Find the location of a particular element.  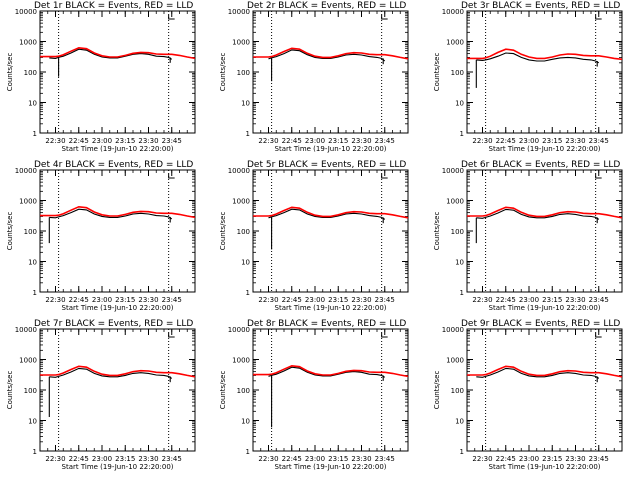

panel-title: Det 4r BLACK = Events, RED = LLD is located at coordinates (113, 165).